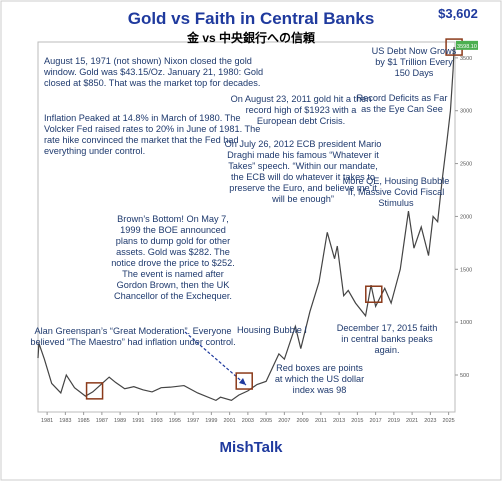  Describe the element at coordinates (302, 421) in the screenshot. I see `x-tick-label: 2009` at that location.